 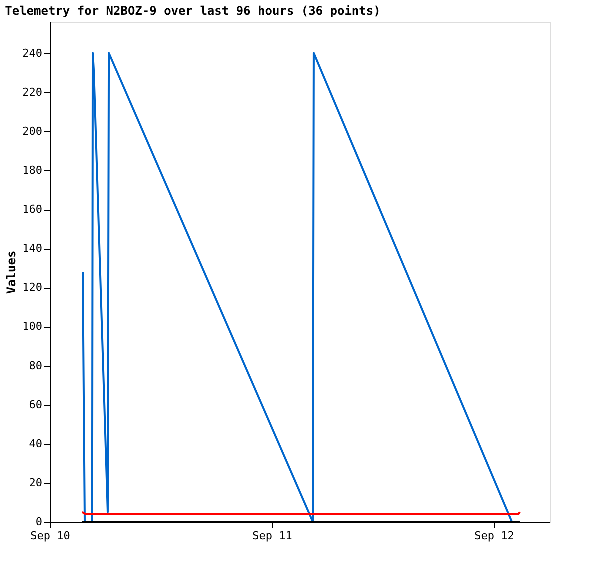 I want to click on y-axis-title: Values, so click(x=11, y=272).